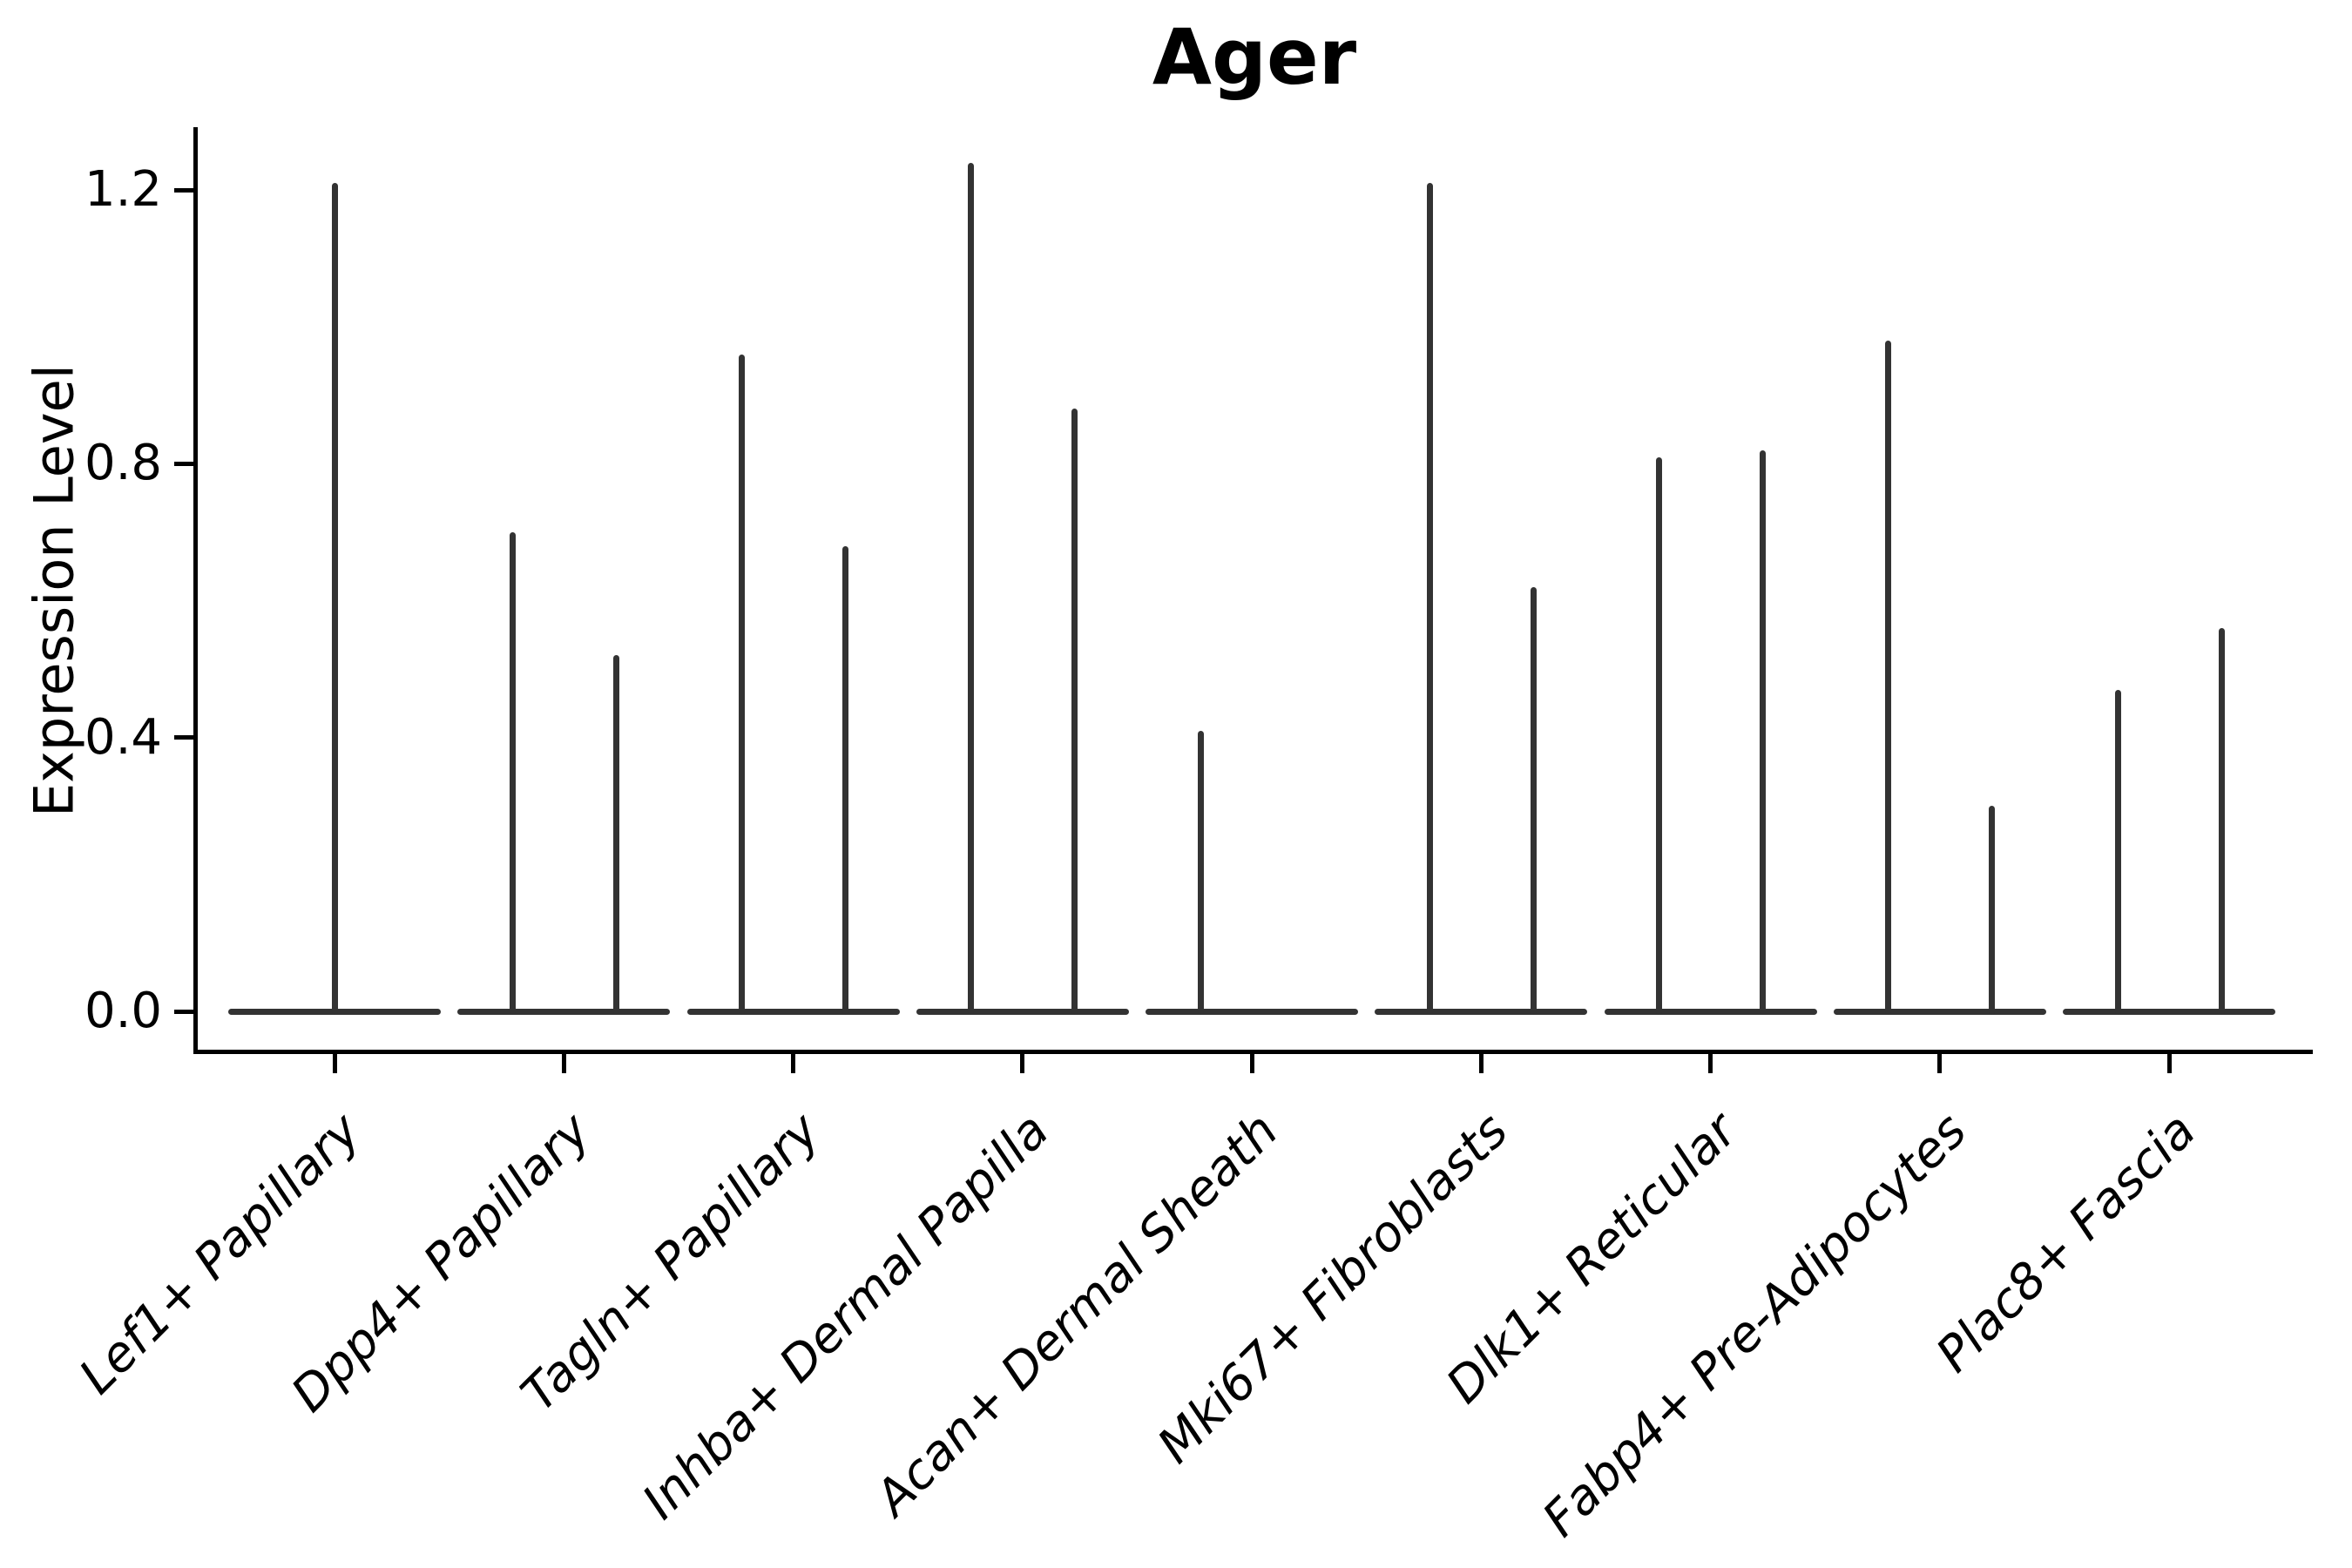  I want to click on x-tick-label: Inhba+ Dermal Papilla, so click(846, 1316).